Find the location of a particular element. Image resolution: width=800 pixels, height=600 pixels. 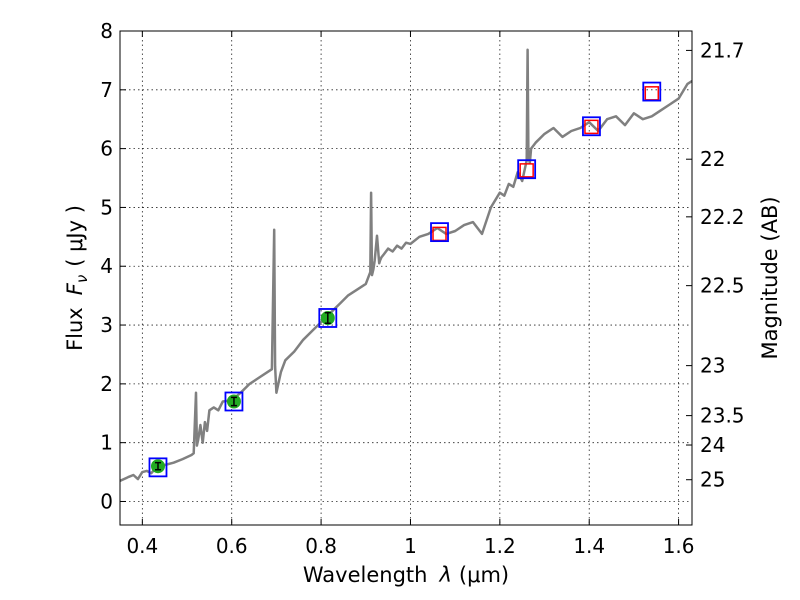

x-tick-label: 0.4 is located at coordinates (142, 546).